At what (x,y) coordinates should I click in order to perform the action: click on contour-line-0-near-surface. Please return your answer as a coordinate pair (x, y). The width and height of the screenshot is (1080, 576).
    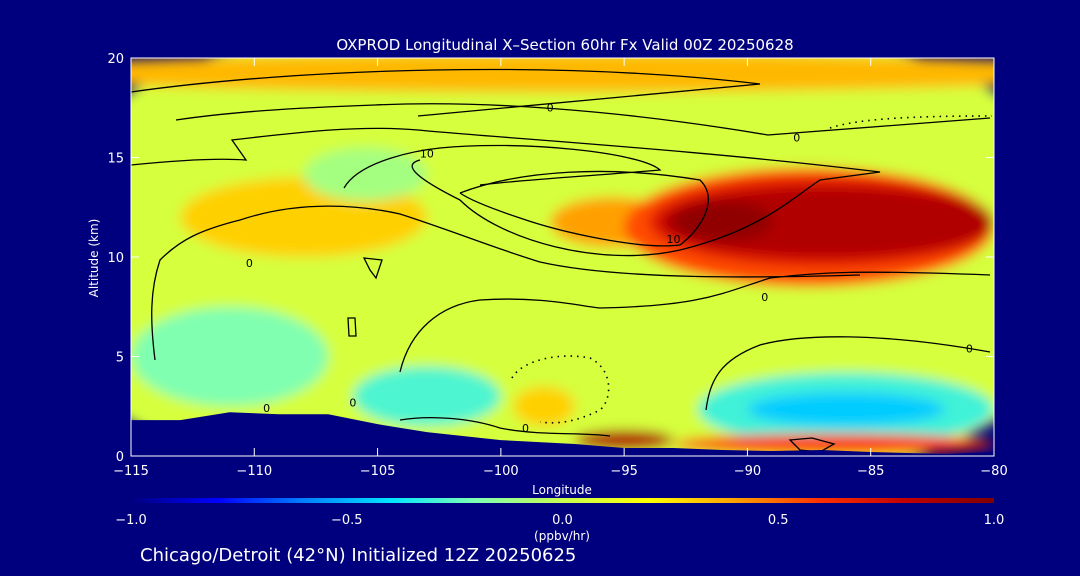
    Looking at the image, I should click on (505, 427).